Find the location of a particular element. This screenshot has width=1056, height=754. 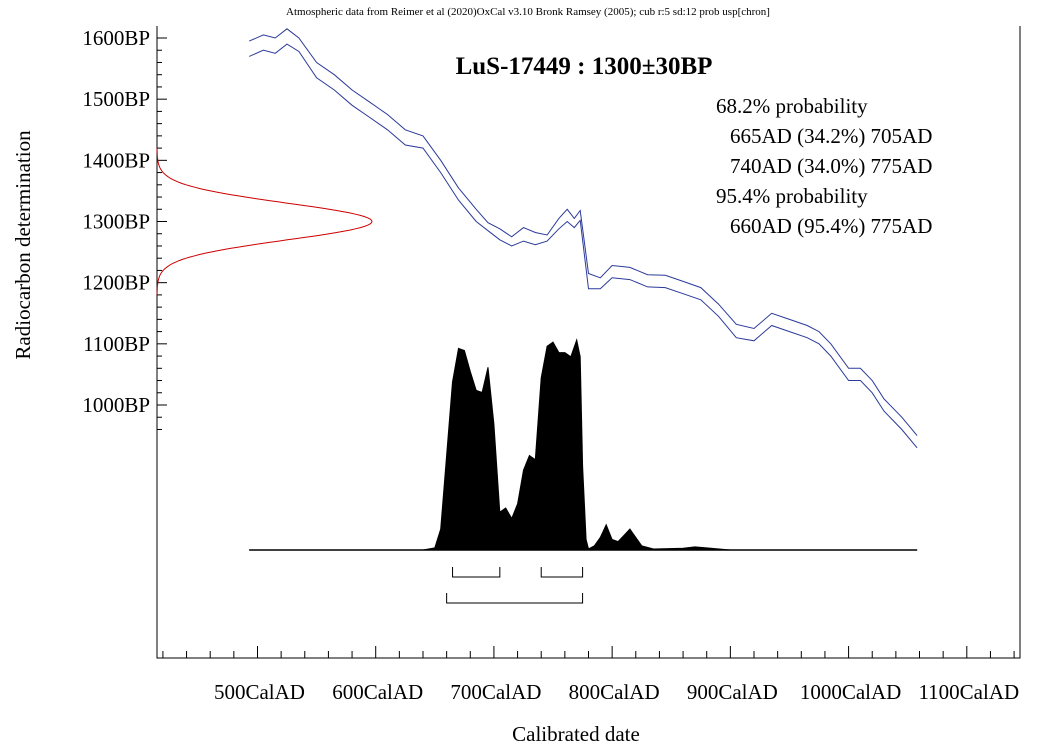

x-tick-label: 600CalAD is located at coordinates (377, 692).